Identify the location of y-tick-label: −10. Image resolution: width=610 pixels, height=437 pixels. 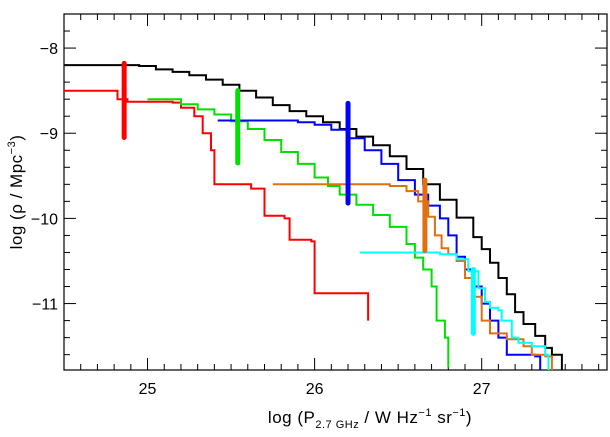
(44, 219).